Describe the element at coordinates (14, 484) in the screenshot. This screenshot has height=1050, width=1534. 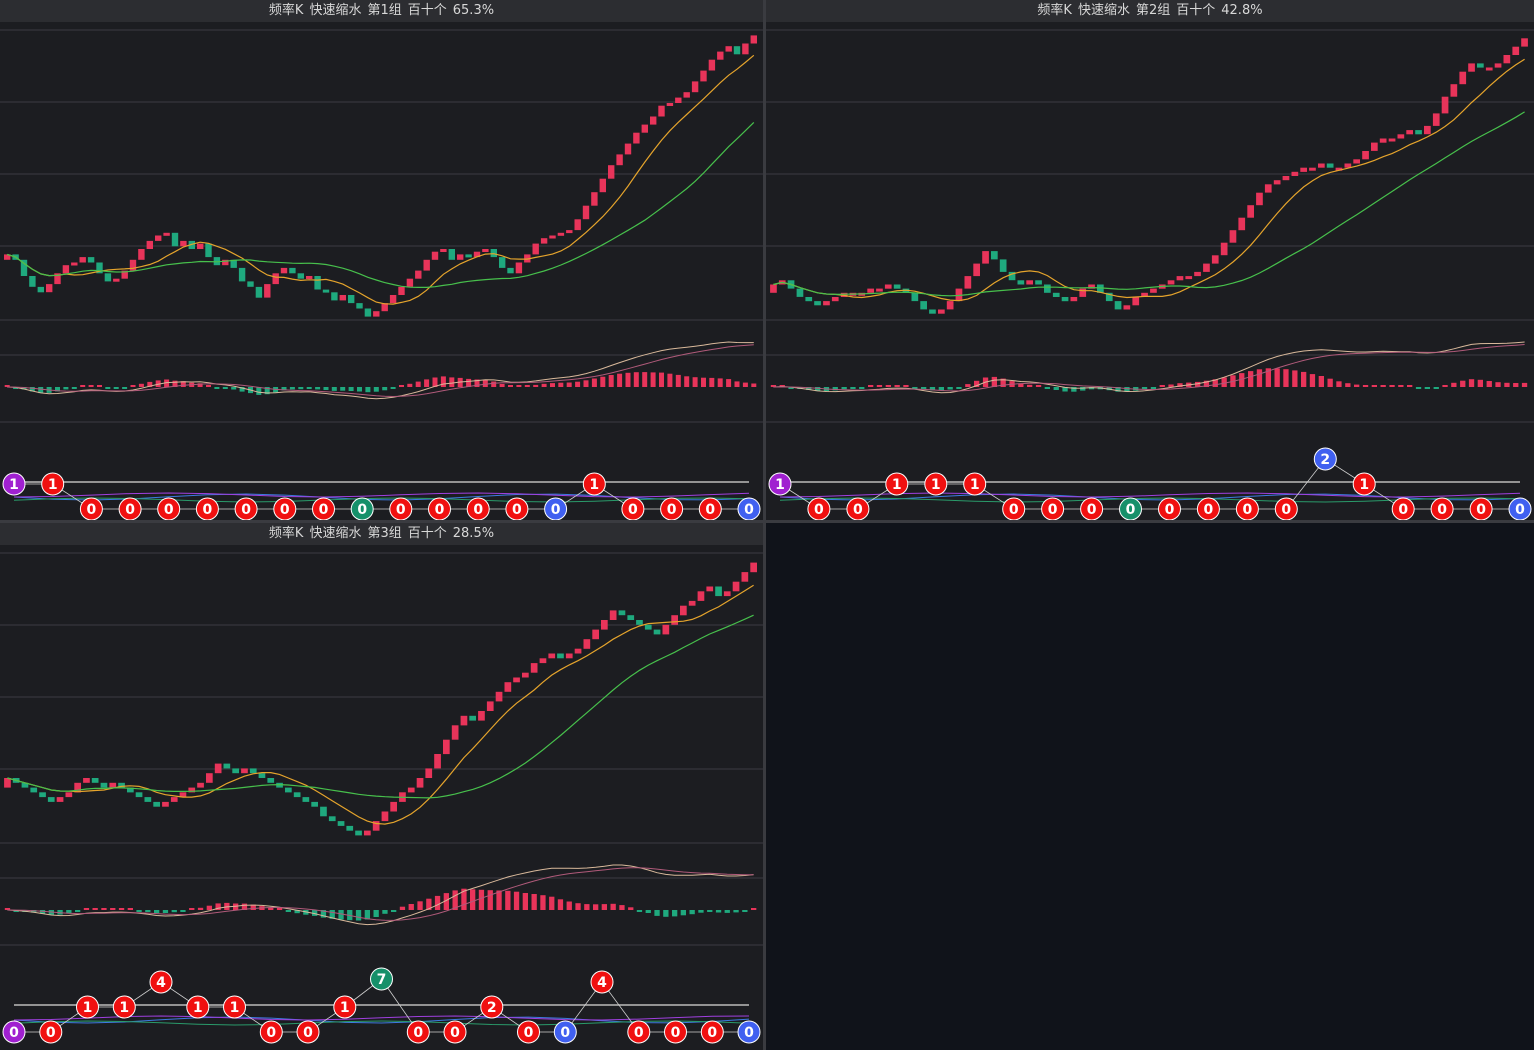
I see `count-badge: 1` at that location.